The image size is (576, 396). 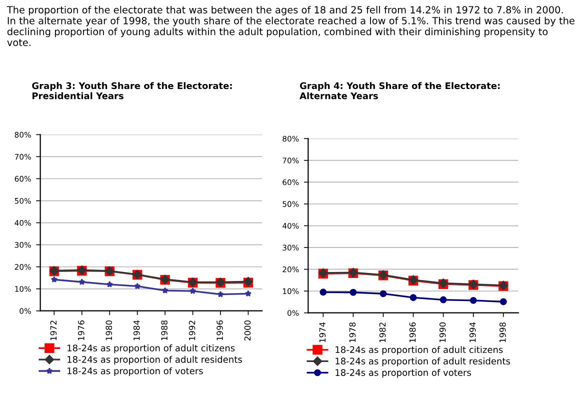 I want to click on chart-title: Graph 4: Youth Share of the Electorate: Alternate Years, so click(x=400, y=91).